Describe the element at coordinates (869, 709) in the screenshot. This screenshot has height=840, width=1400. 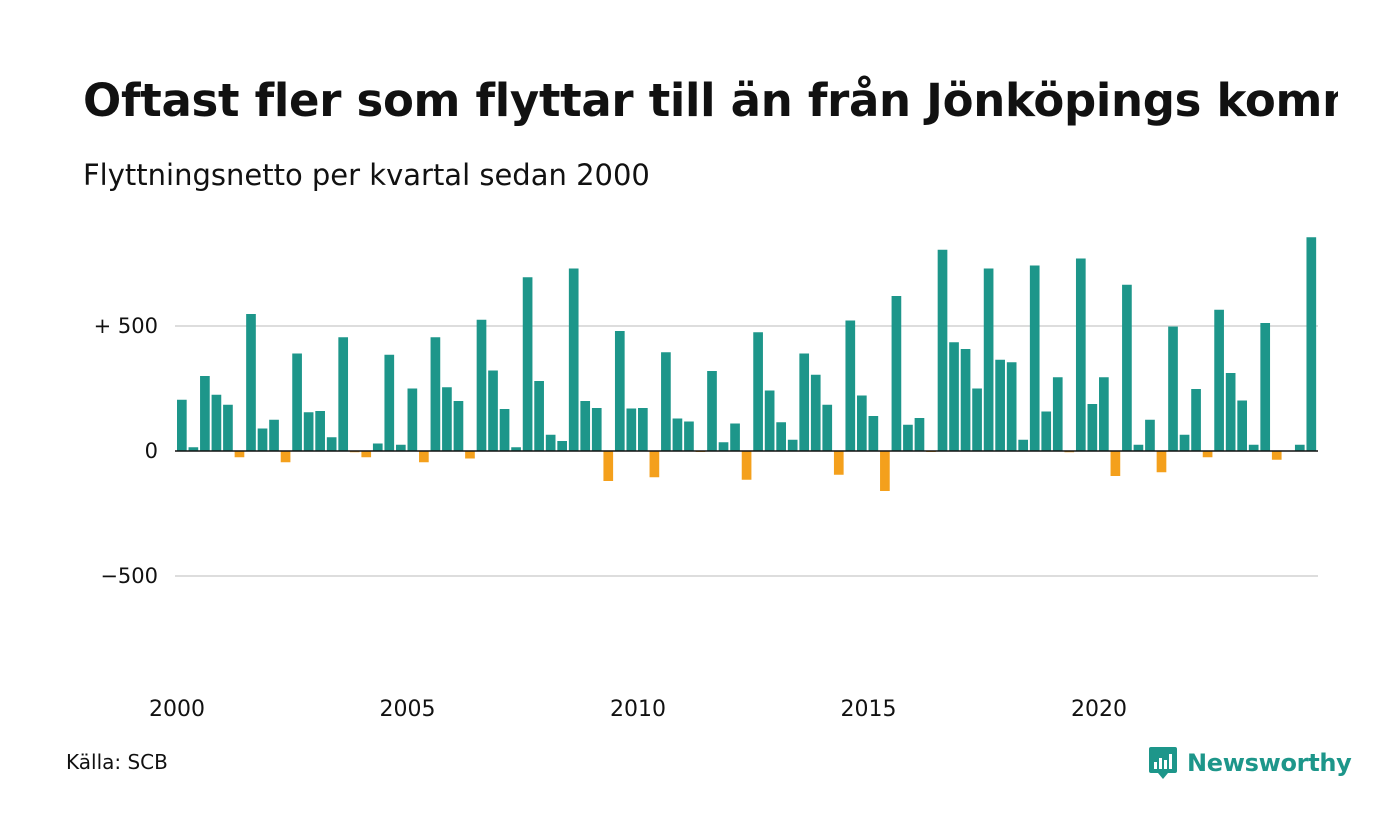
I see `x-tick-label: 2015` at that location.